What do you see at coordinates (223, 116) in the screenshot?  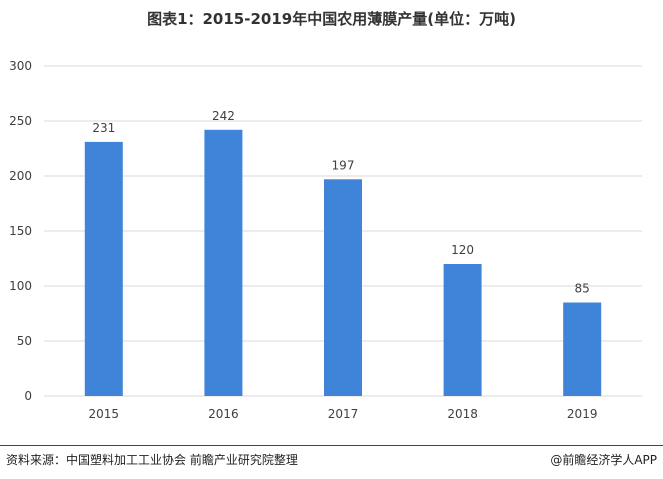 I see `data-label: 242` at bounding box center [223, 116].